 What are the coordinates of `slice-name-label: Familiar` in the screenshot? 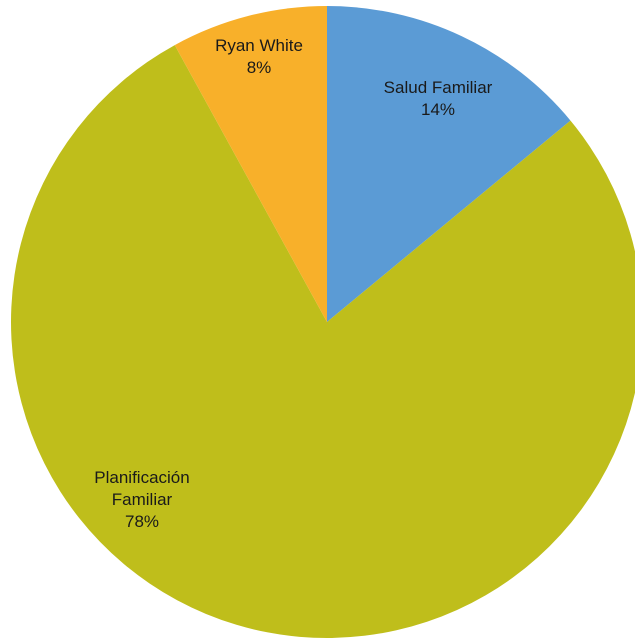 It's located at (142, 499).